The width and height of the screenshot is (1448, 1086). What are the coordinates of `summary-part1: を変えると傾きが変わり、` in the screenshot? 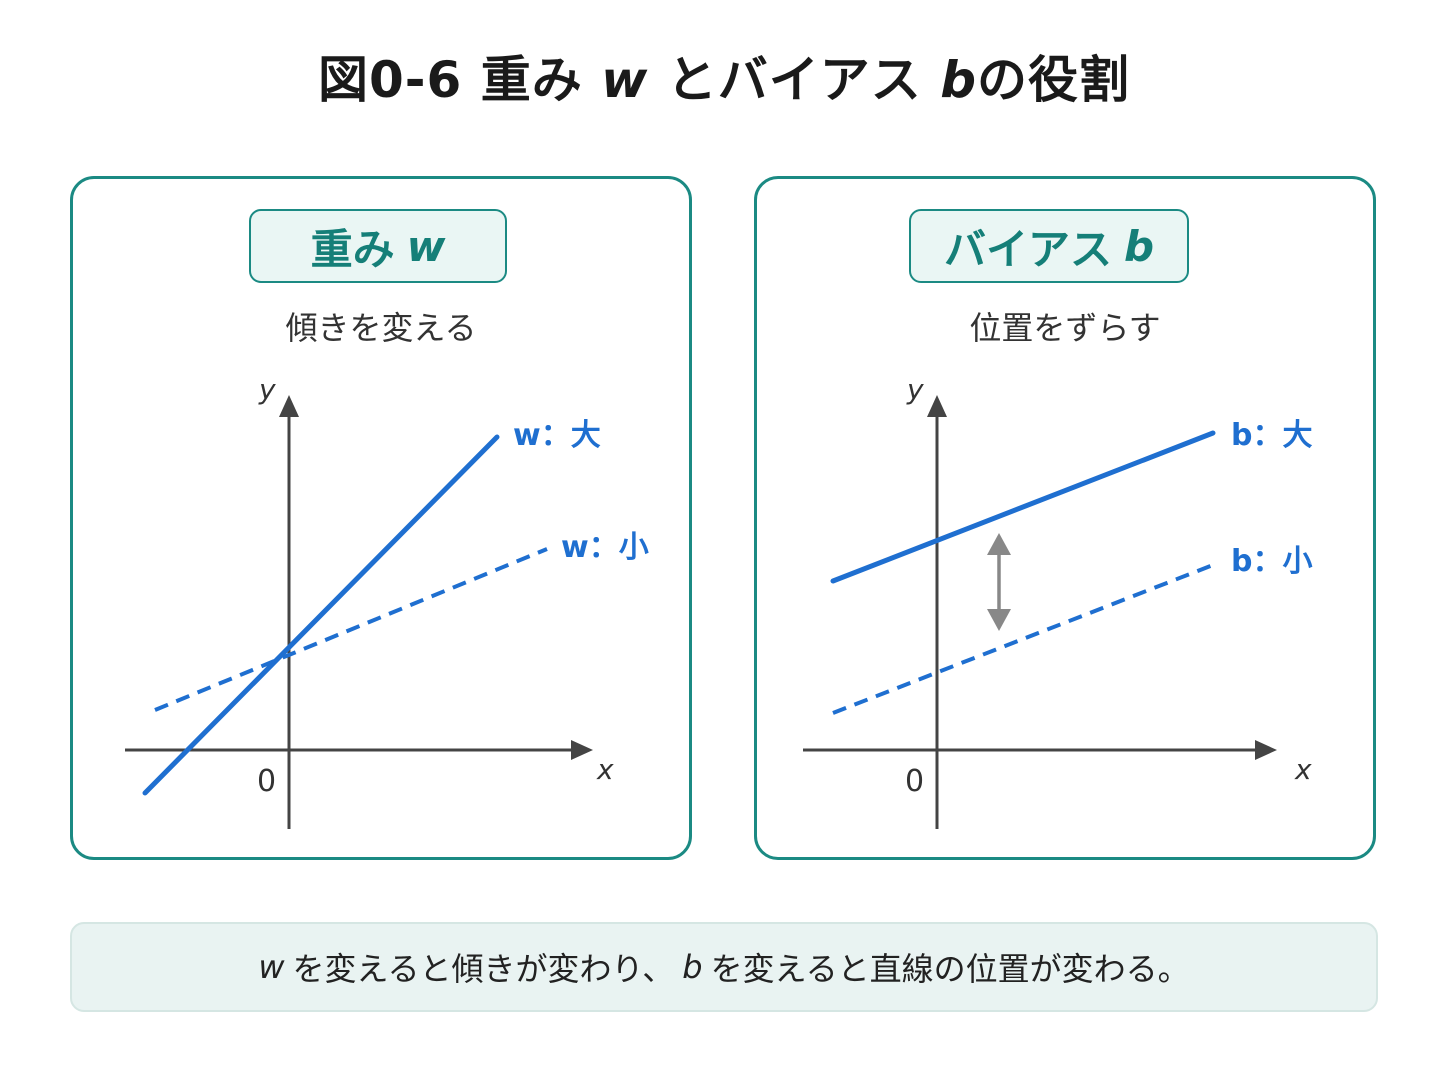 It's located at (483, 969).